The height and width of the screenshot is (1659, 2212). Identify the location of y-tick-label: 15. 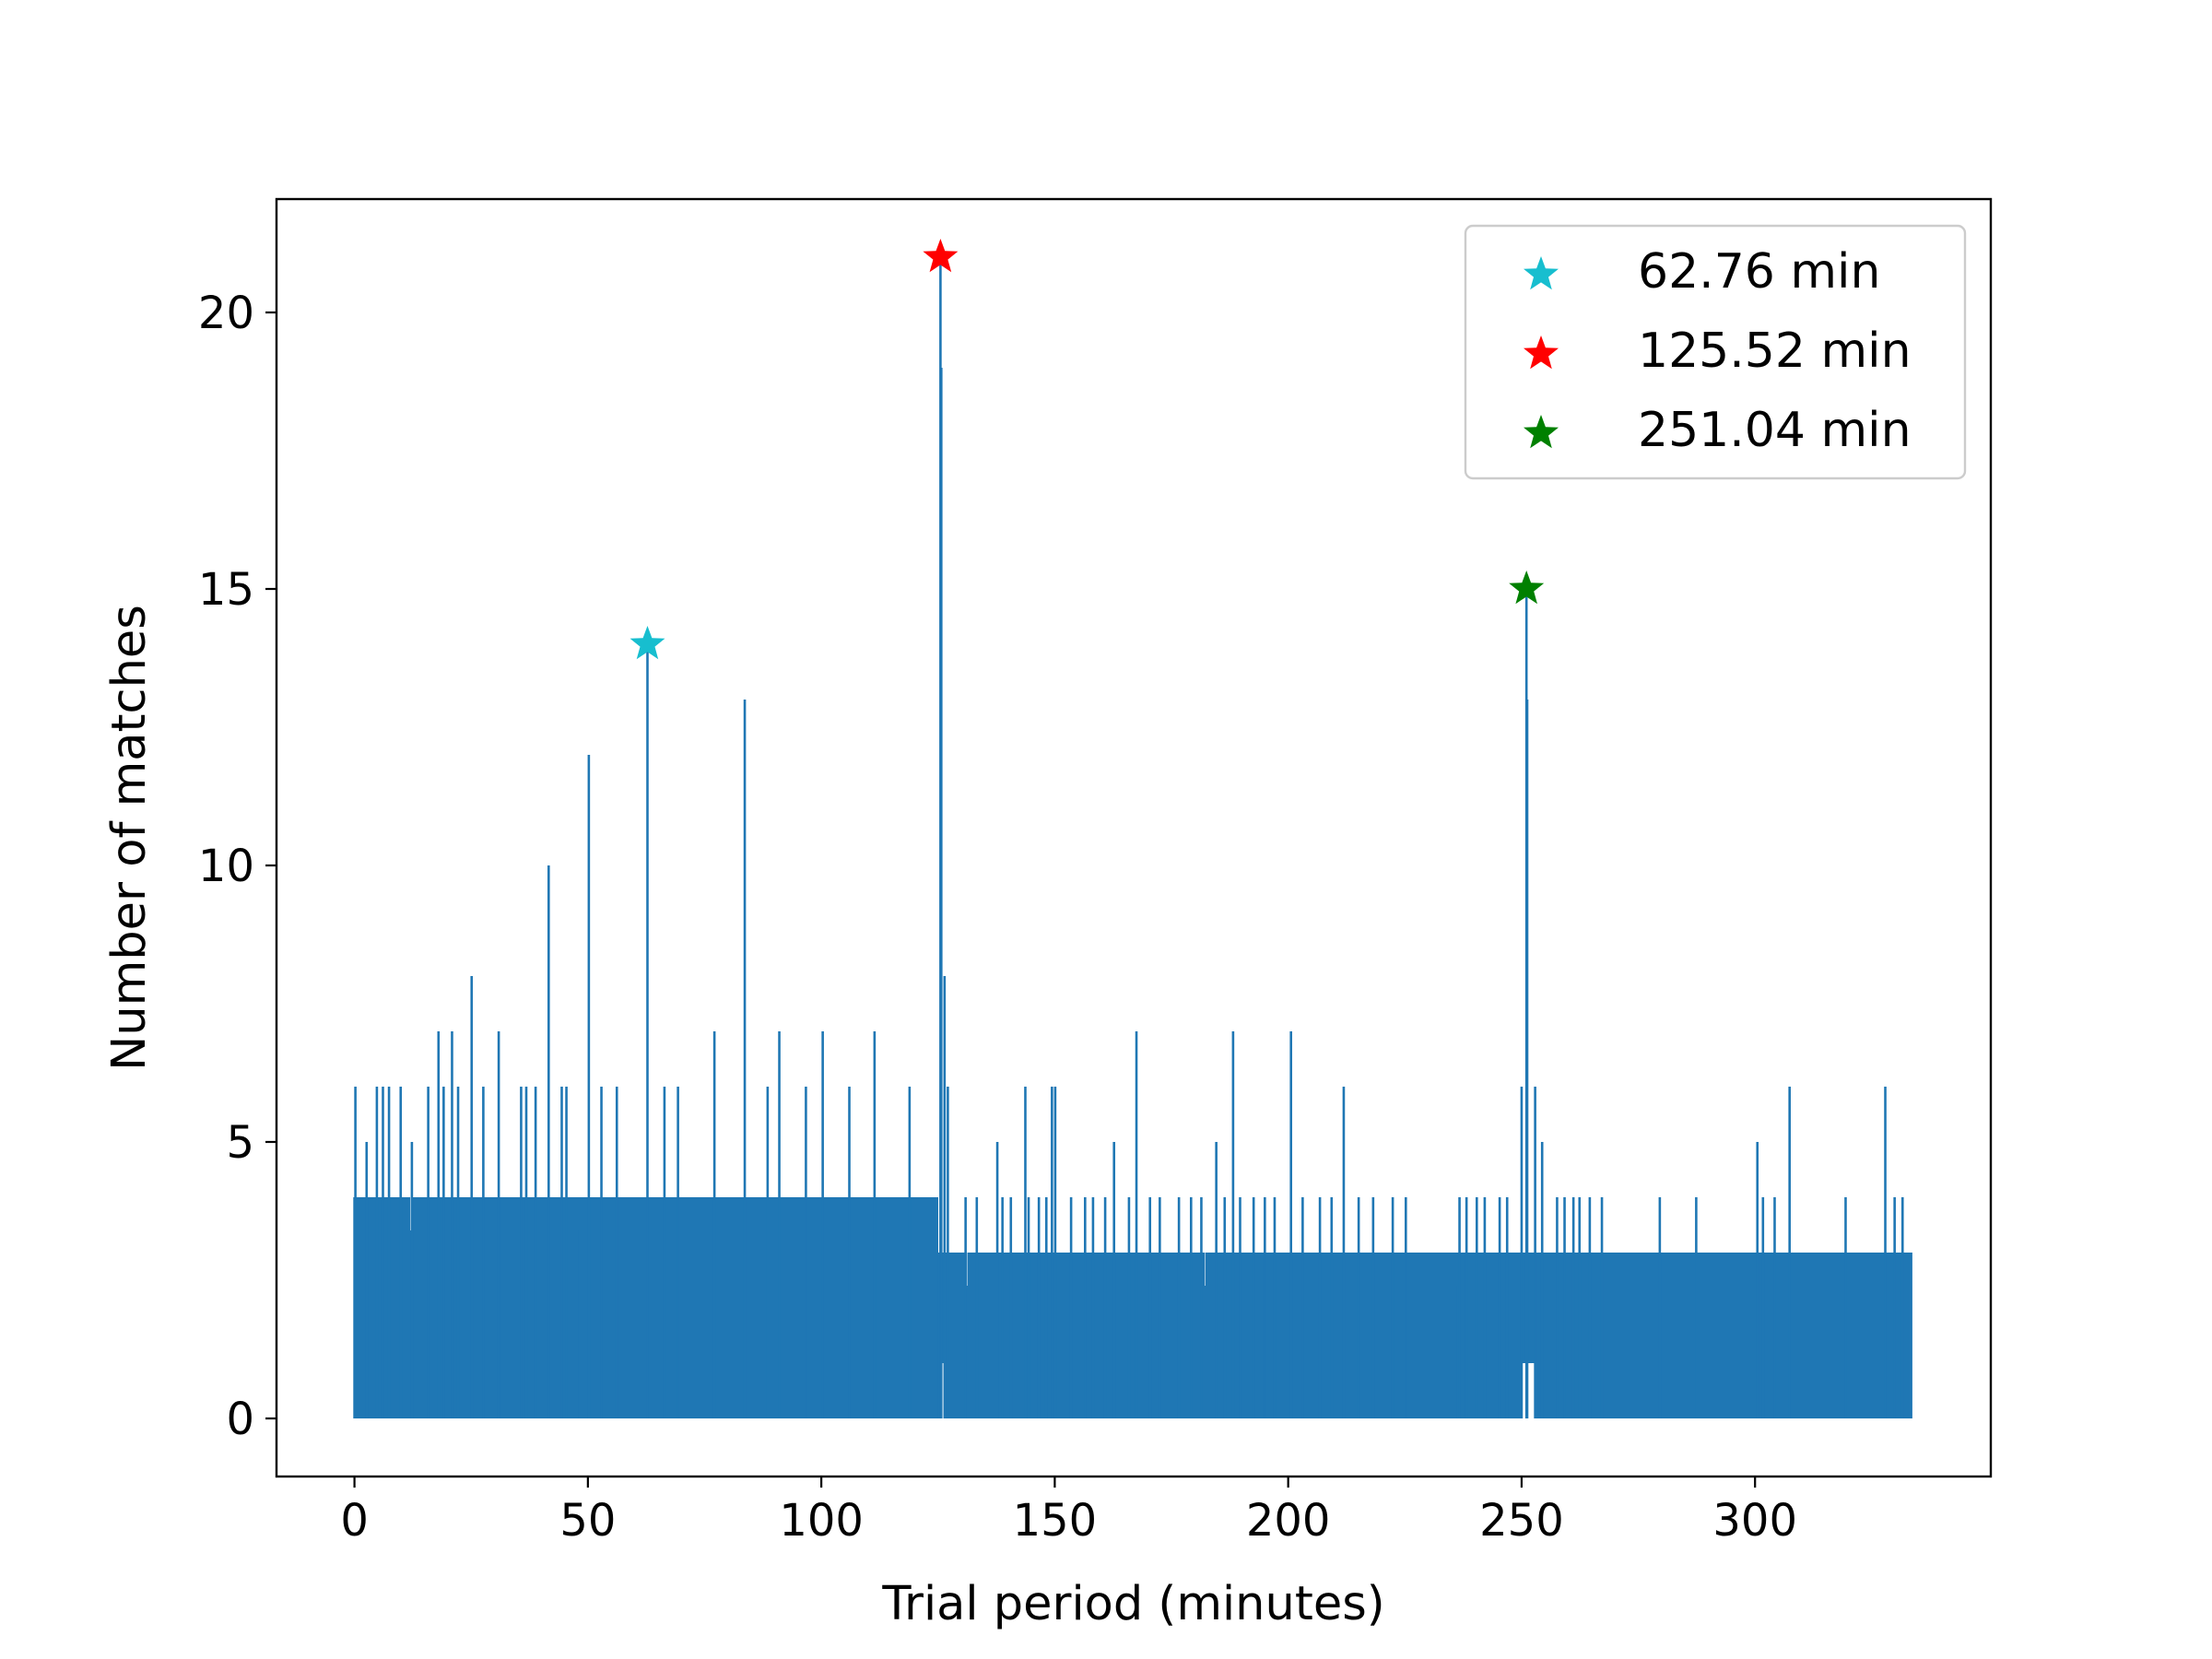
(226, 590).